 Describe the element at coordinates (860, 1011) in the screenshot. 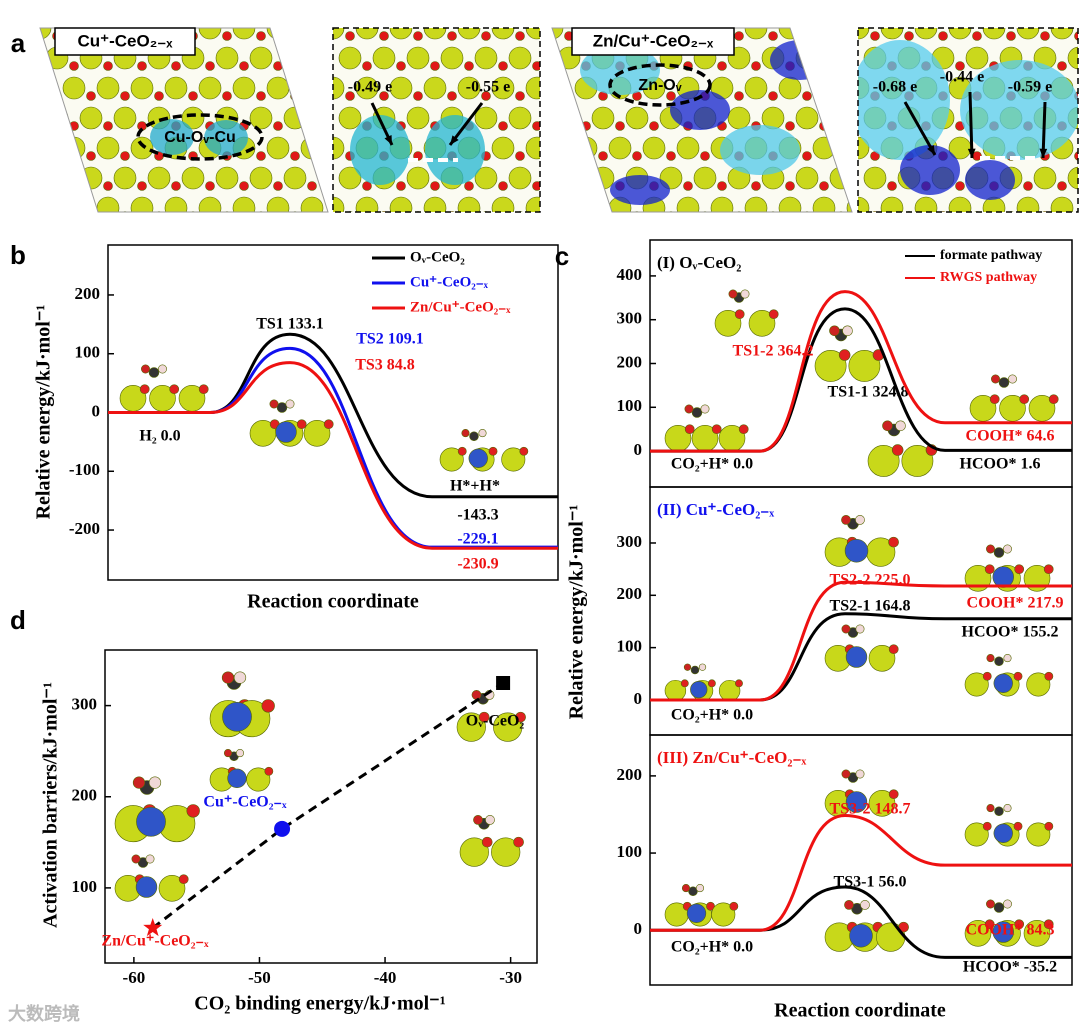

I see `x-axis-label: Reaction coordinate` at that location.